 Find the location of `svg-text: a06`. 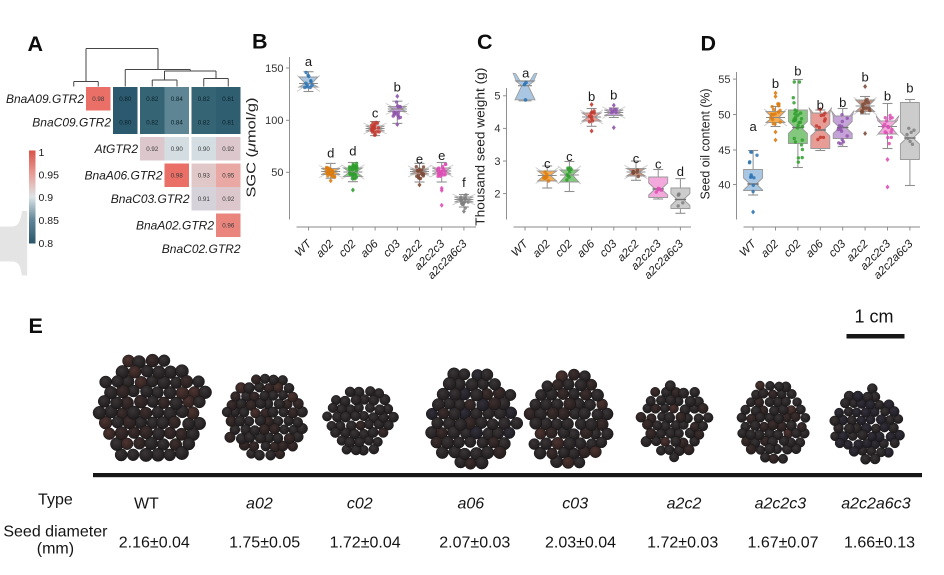

svg-text: a06 is located at coordinates (470, 504).